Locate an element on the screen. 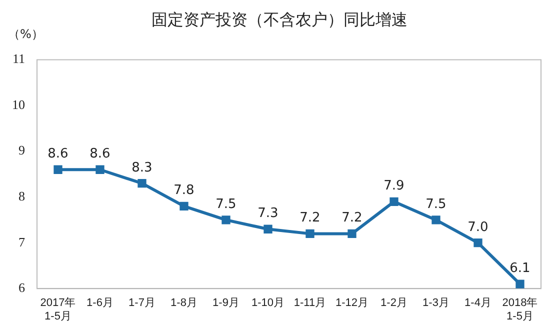  x-tick-label: 2018年 1-5月 is located at coordinates (520, 309).